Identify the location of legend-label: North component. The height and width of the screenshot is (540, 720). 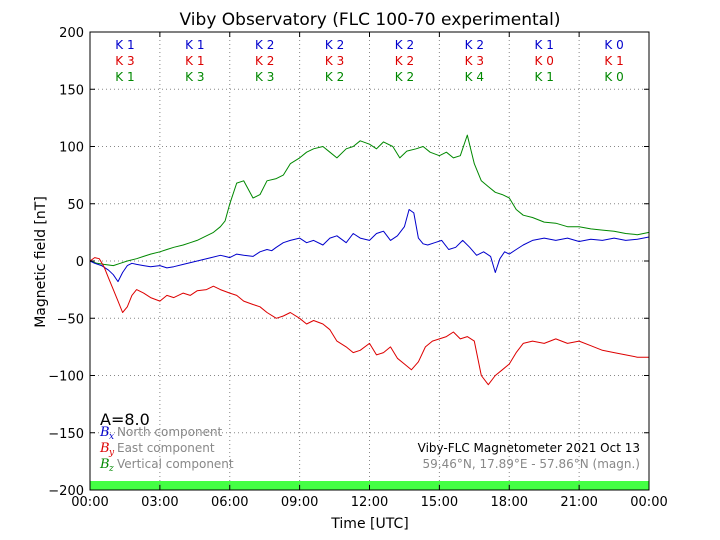
(170, 432).